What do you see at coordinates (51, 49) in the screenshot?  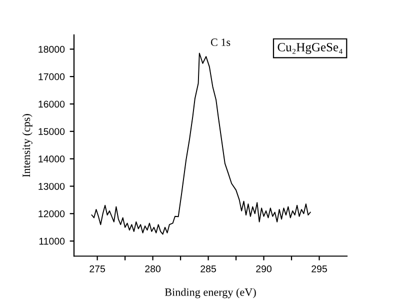 I see `y-tick-label: 18000` at bounding box center [51, 49].